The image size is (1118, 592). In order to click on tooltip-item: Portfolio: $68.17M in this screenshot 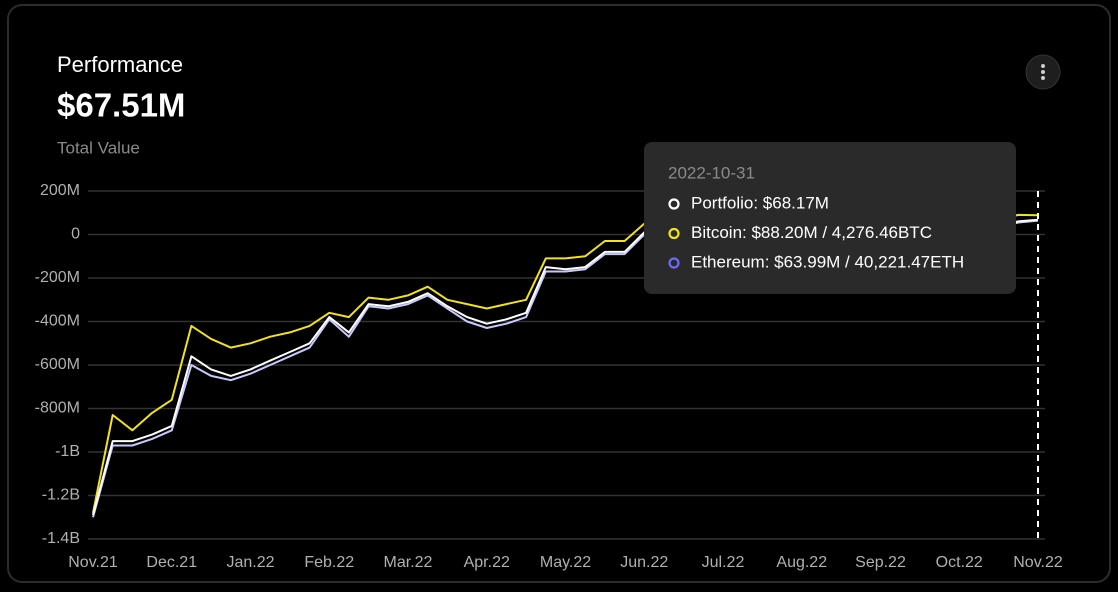, I will do `click(760, 202)`.